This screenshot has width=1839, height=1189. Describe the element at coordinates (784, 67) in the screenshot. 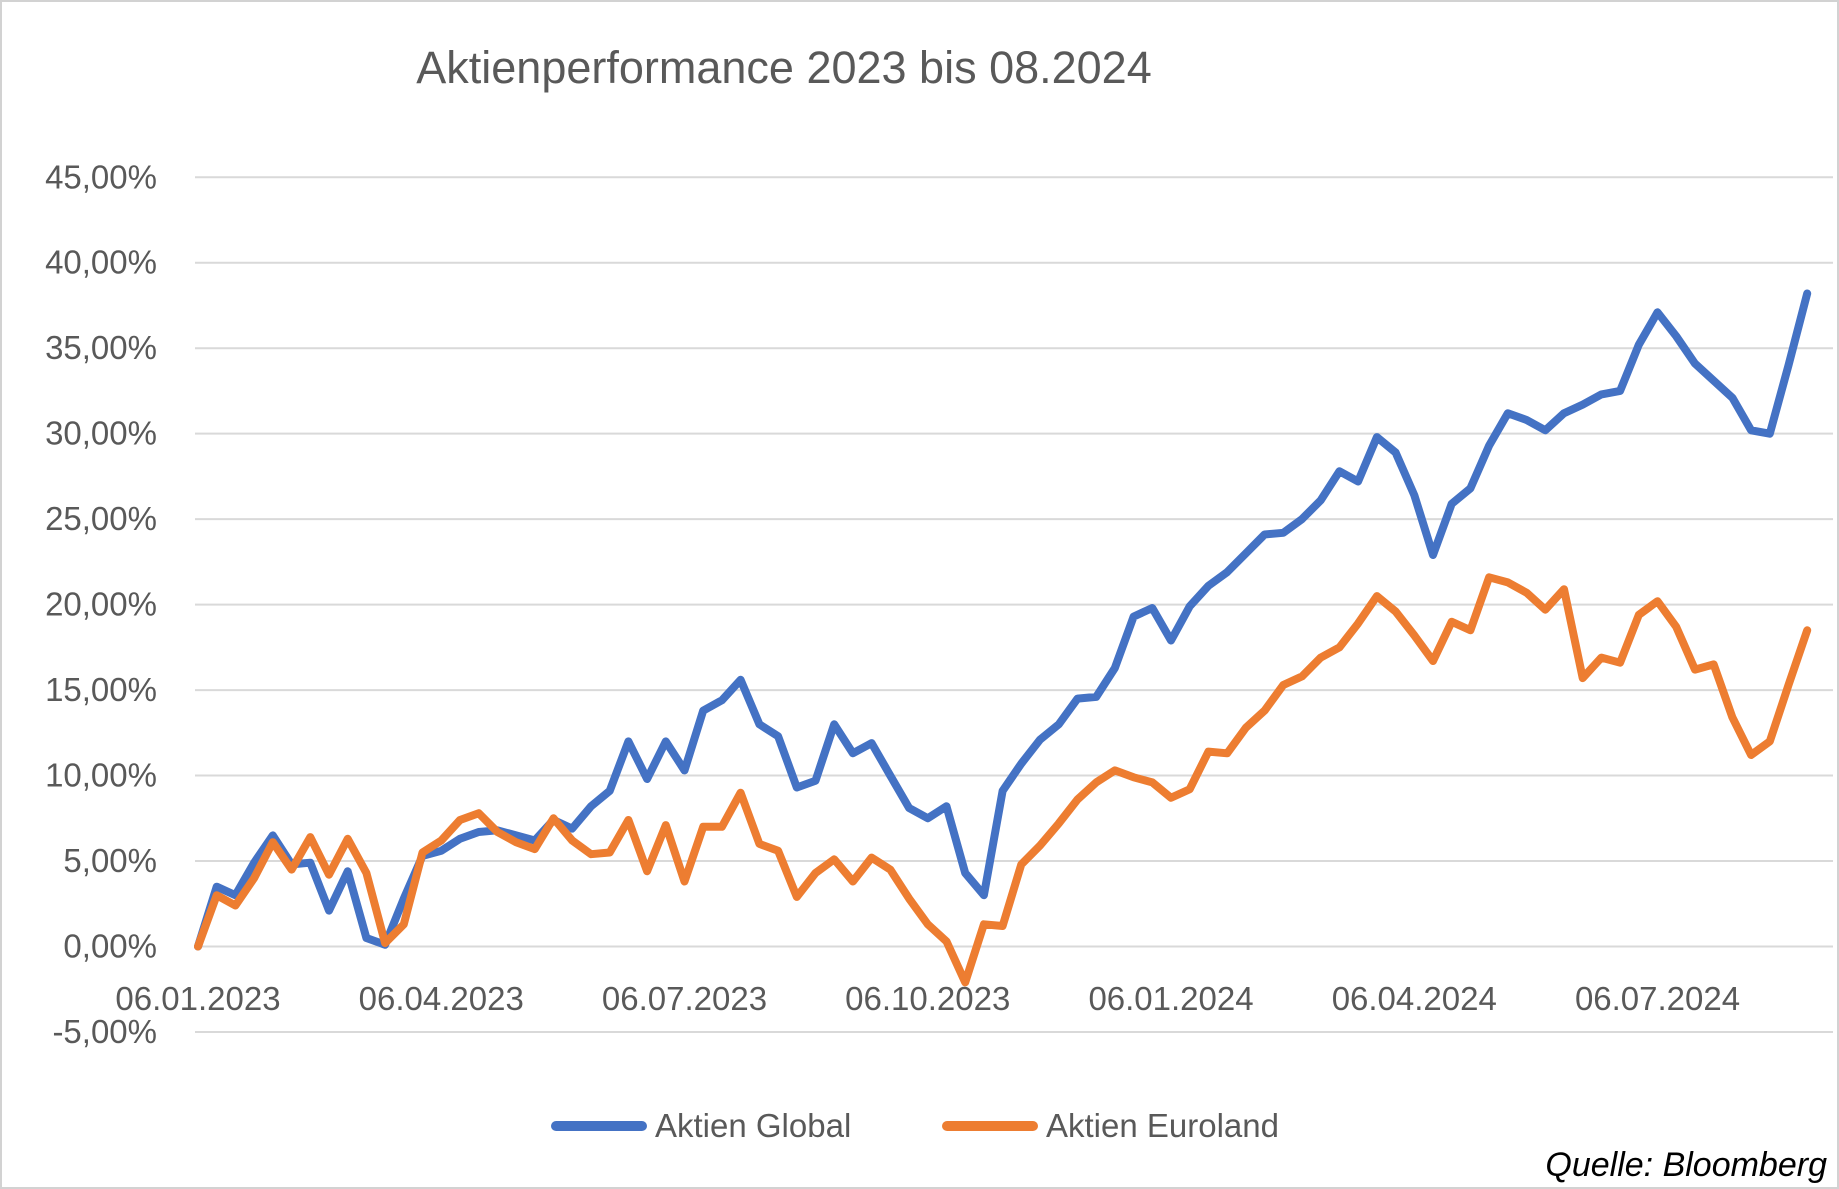

I see `chart-title: Aktienperformance 2023 bis 08.2024` at that location.